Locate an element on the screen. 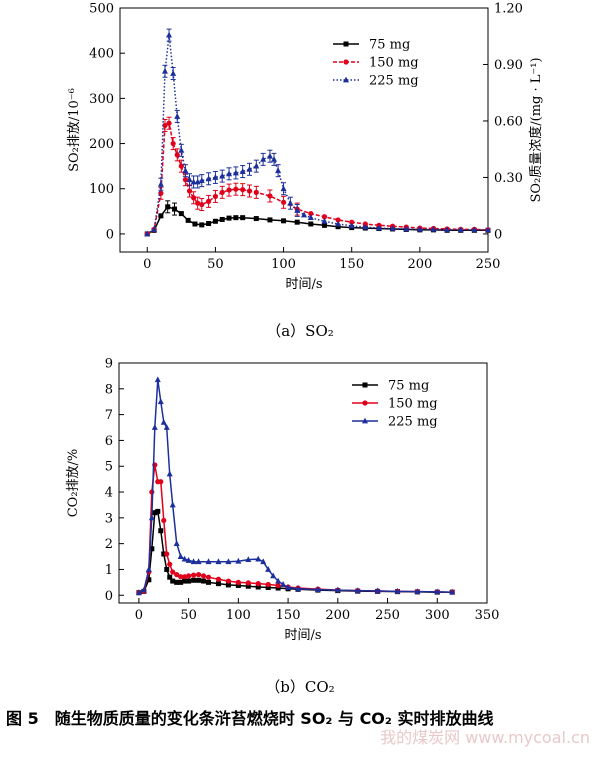 Image resolution: width=600 pixels, height=768 pixels. y-tick-label: 5 is located at coordinates (109, 467).